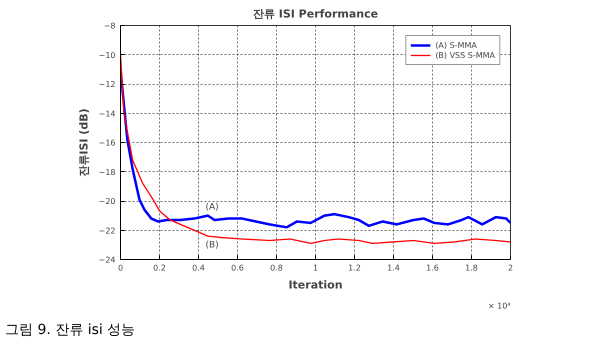 This screenshot has width=605, height=355. Describe the element at coordinates (212, 245) in the screenshot. I see `annotation: (B)` at that location.